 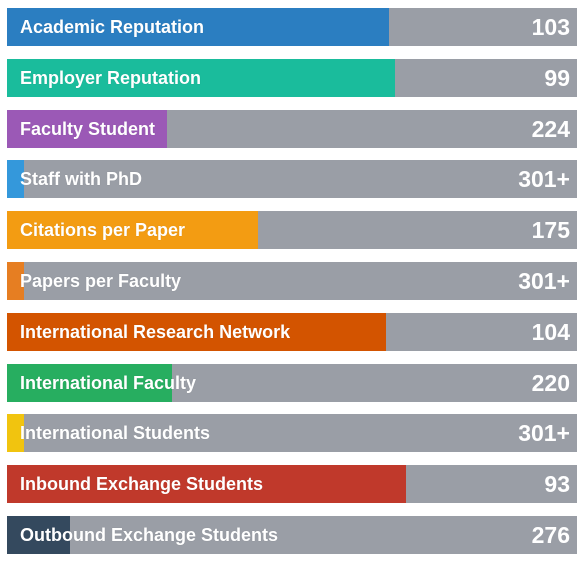 I want to click on bar-row: Inbound Exchange Students 93, so click(x=292, y=484).